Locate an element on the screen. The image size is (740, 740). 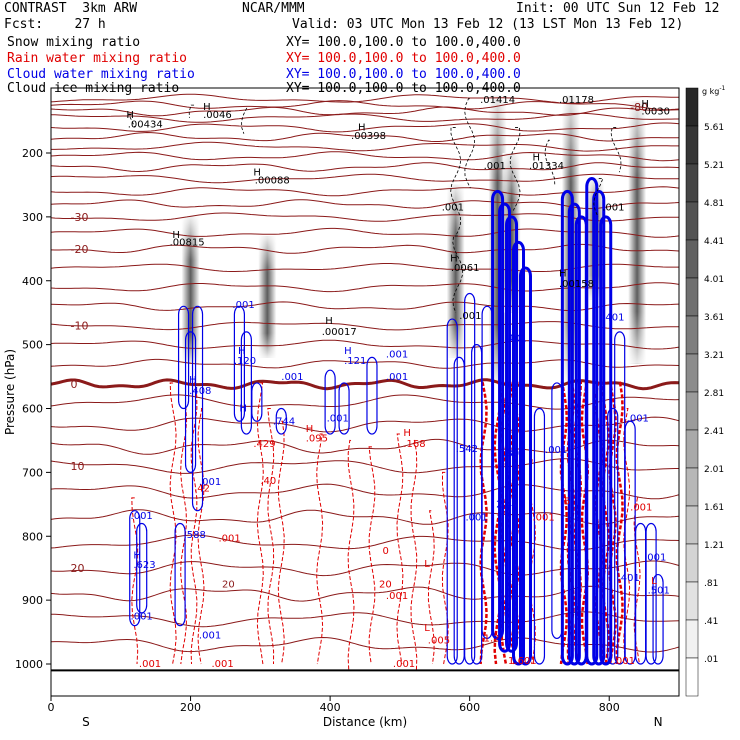
contour-annotation-0: H is located at coordinates (130, 115).